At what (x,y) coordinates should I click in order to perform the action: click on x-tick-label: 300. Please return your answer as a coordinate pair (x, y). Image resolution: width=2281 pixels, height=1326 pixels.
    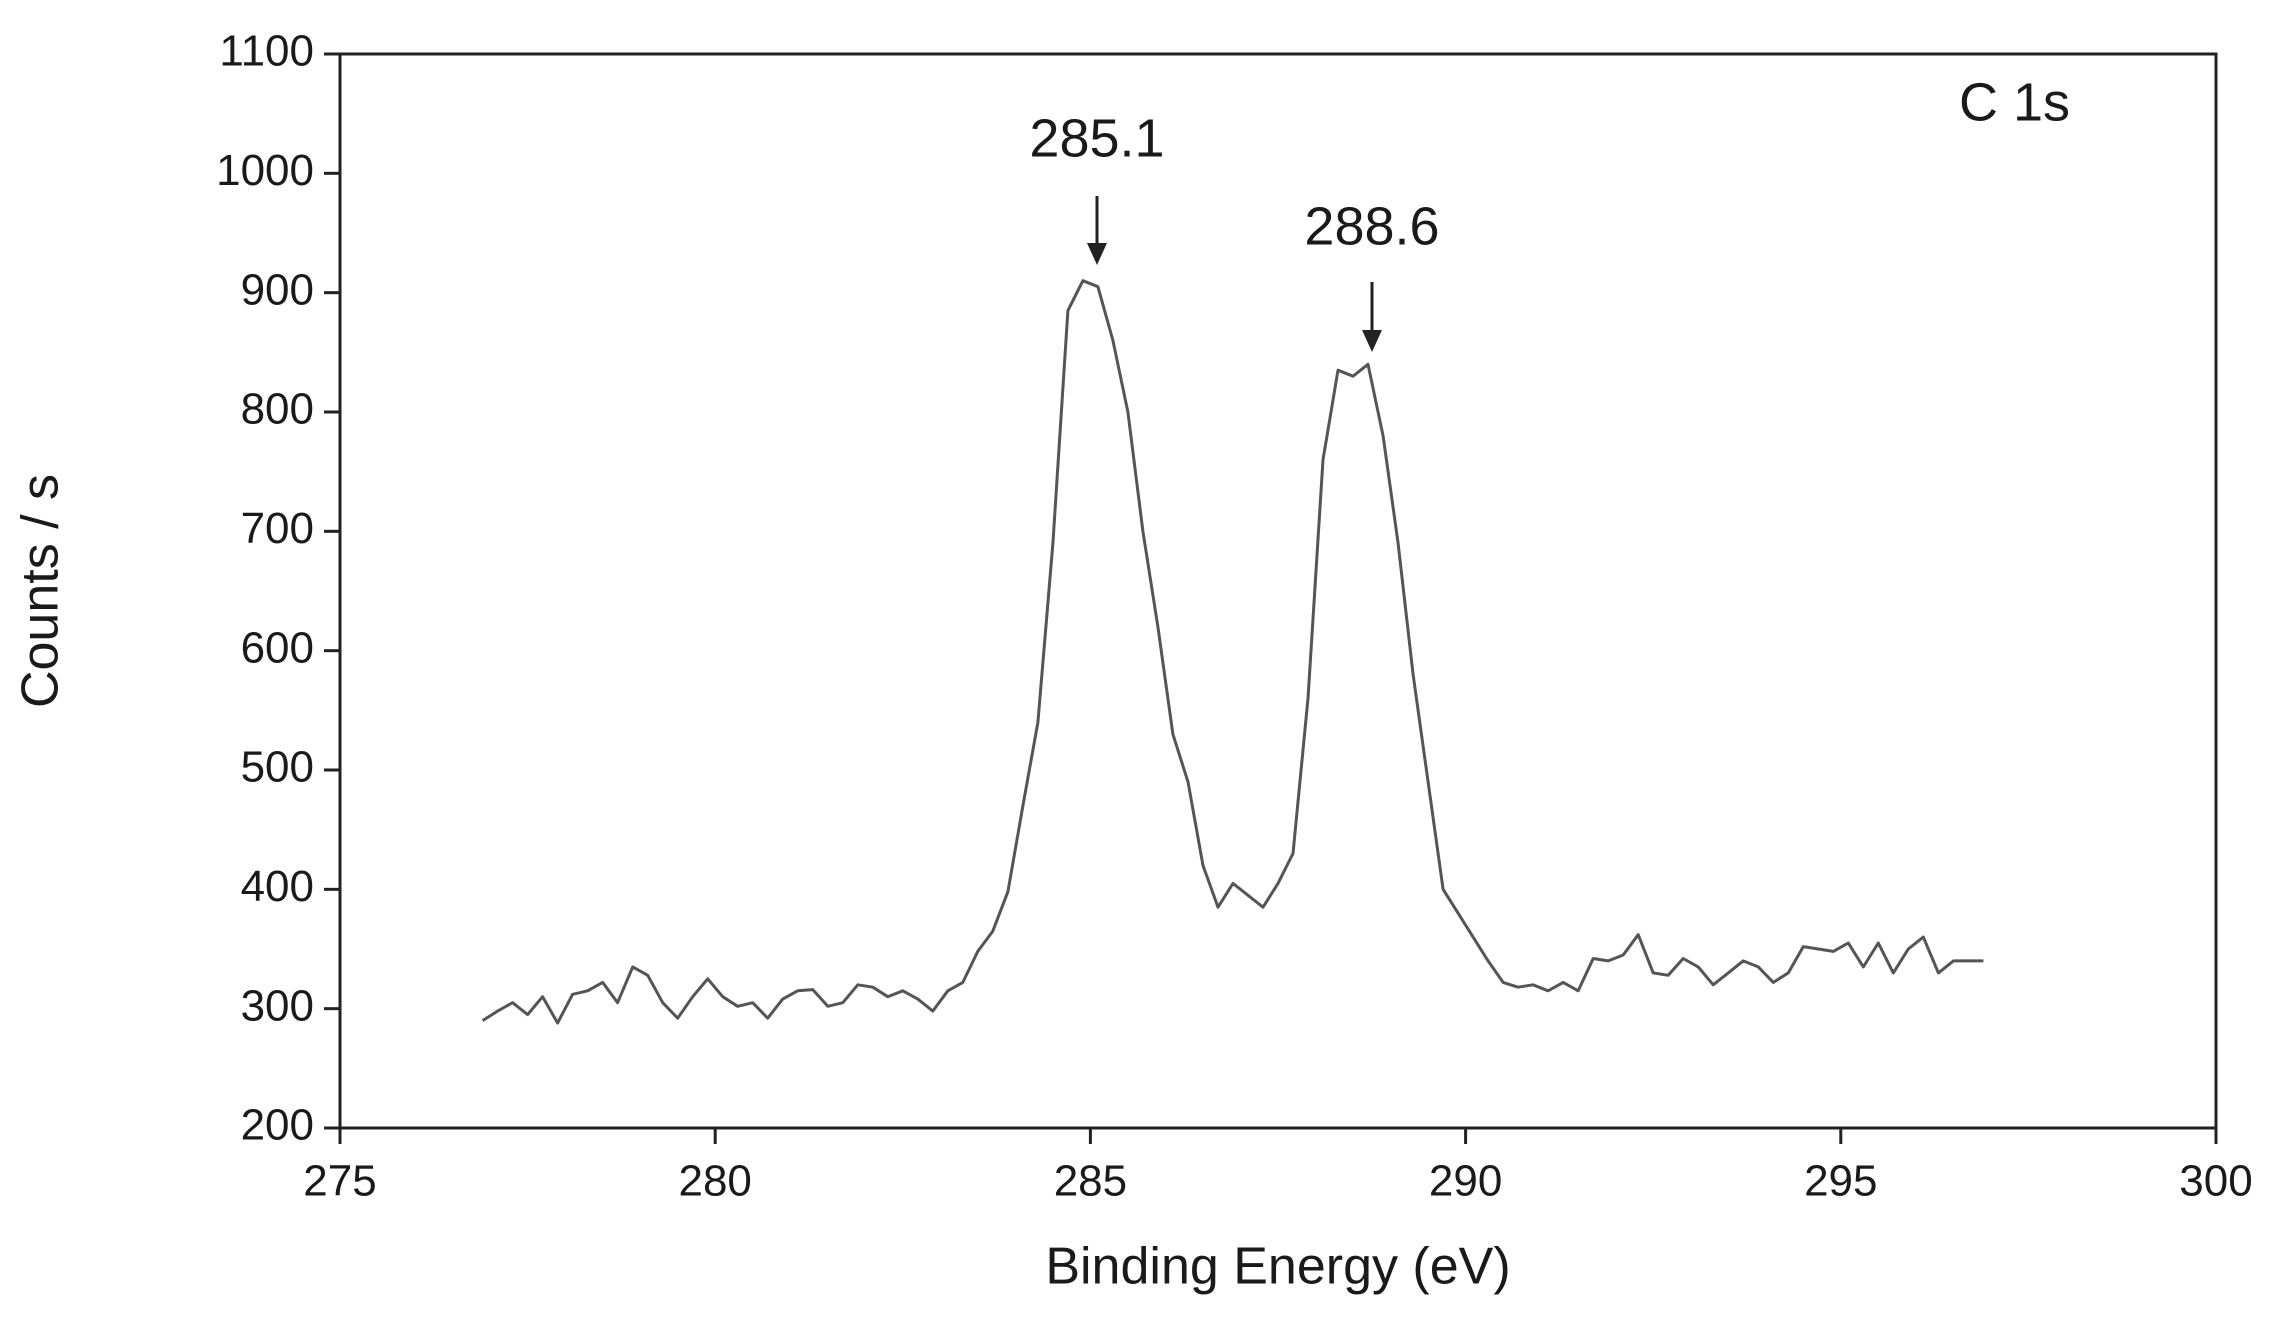
    Looking at the image, I should click on (2215, 1181).